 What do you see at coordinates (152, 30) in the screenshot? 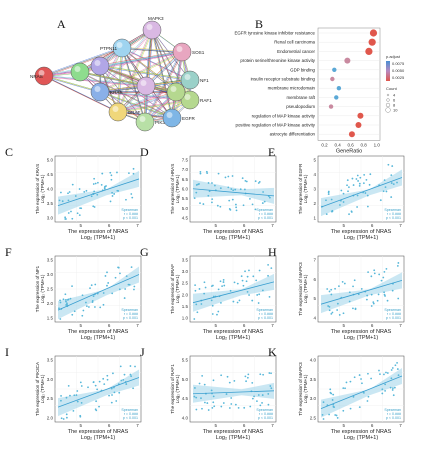
I see `network-node-mapk3` at bounding box center [152, 30].